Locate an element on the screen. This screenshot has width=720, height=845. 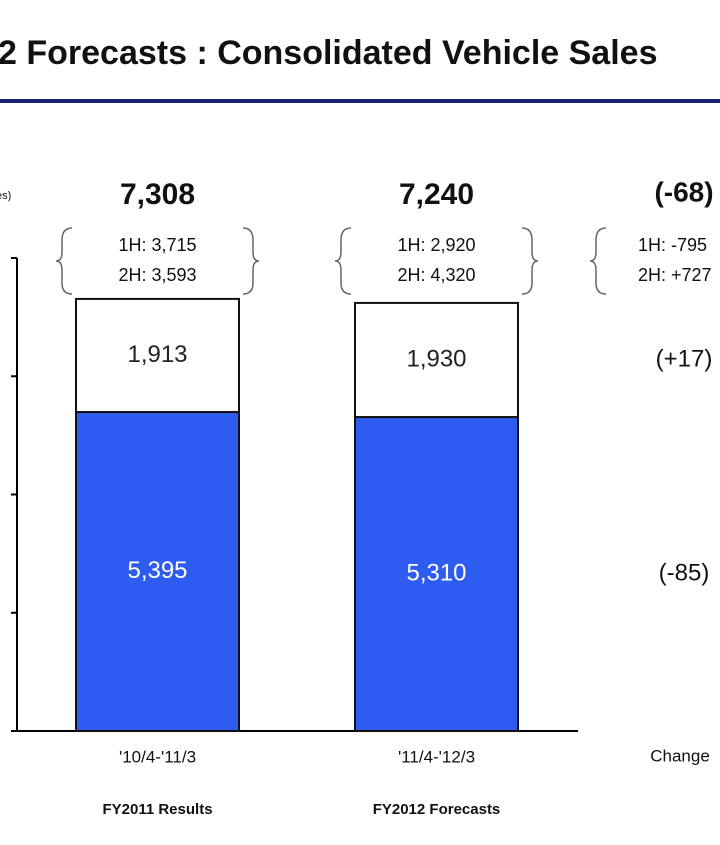
change-brace is located at coordinates (598, 261).